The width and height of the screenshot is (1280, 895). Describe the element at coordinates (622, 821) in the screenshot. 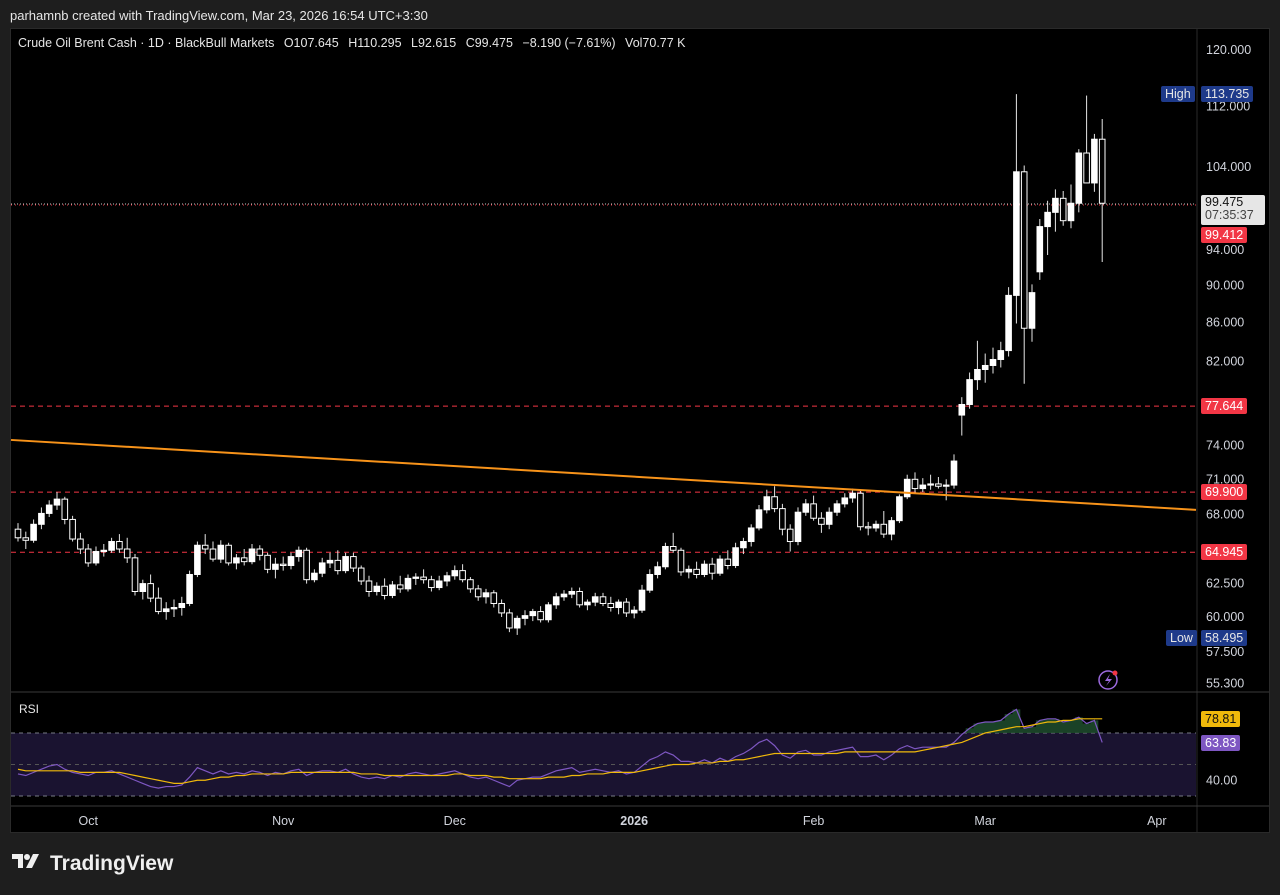

I see `time-axis: Oct Nov Dec 2026 Feb Mar Apr` at that location.